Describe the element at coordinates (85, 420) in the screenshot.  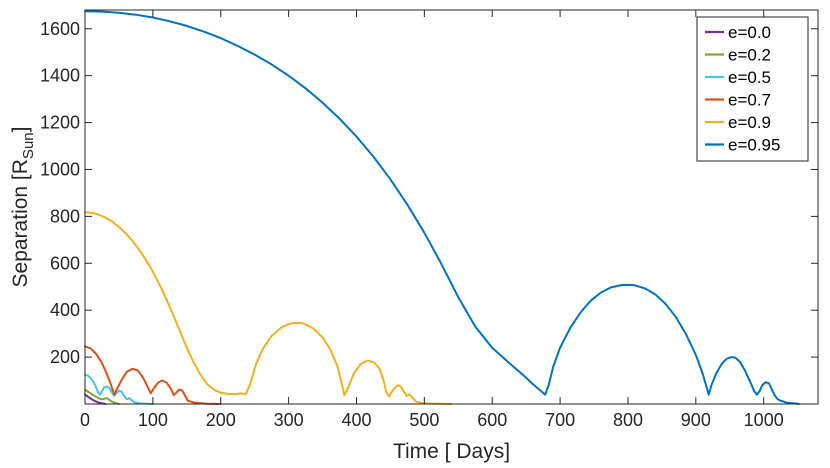
I see `x-tick-label: 0` at that location.